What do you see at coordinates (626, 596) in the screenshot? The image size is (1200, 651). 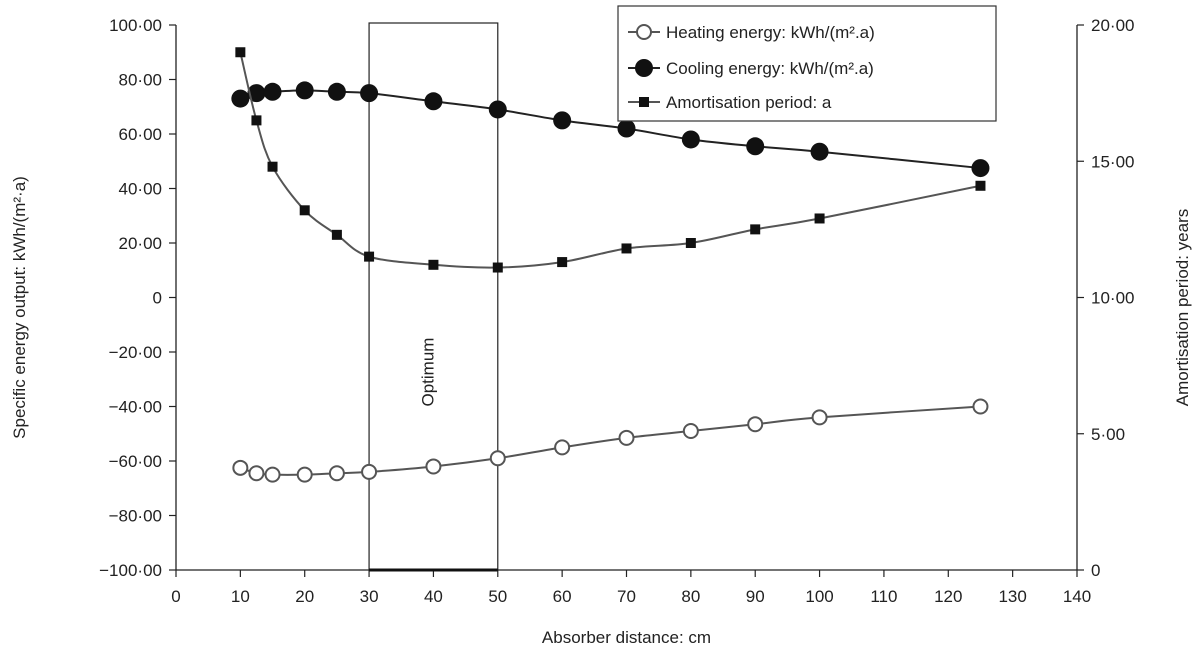 I see `x-tick-label: 70` at bounding box center [626, 596].